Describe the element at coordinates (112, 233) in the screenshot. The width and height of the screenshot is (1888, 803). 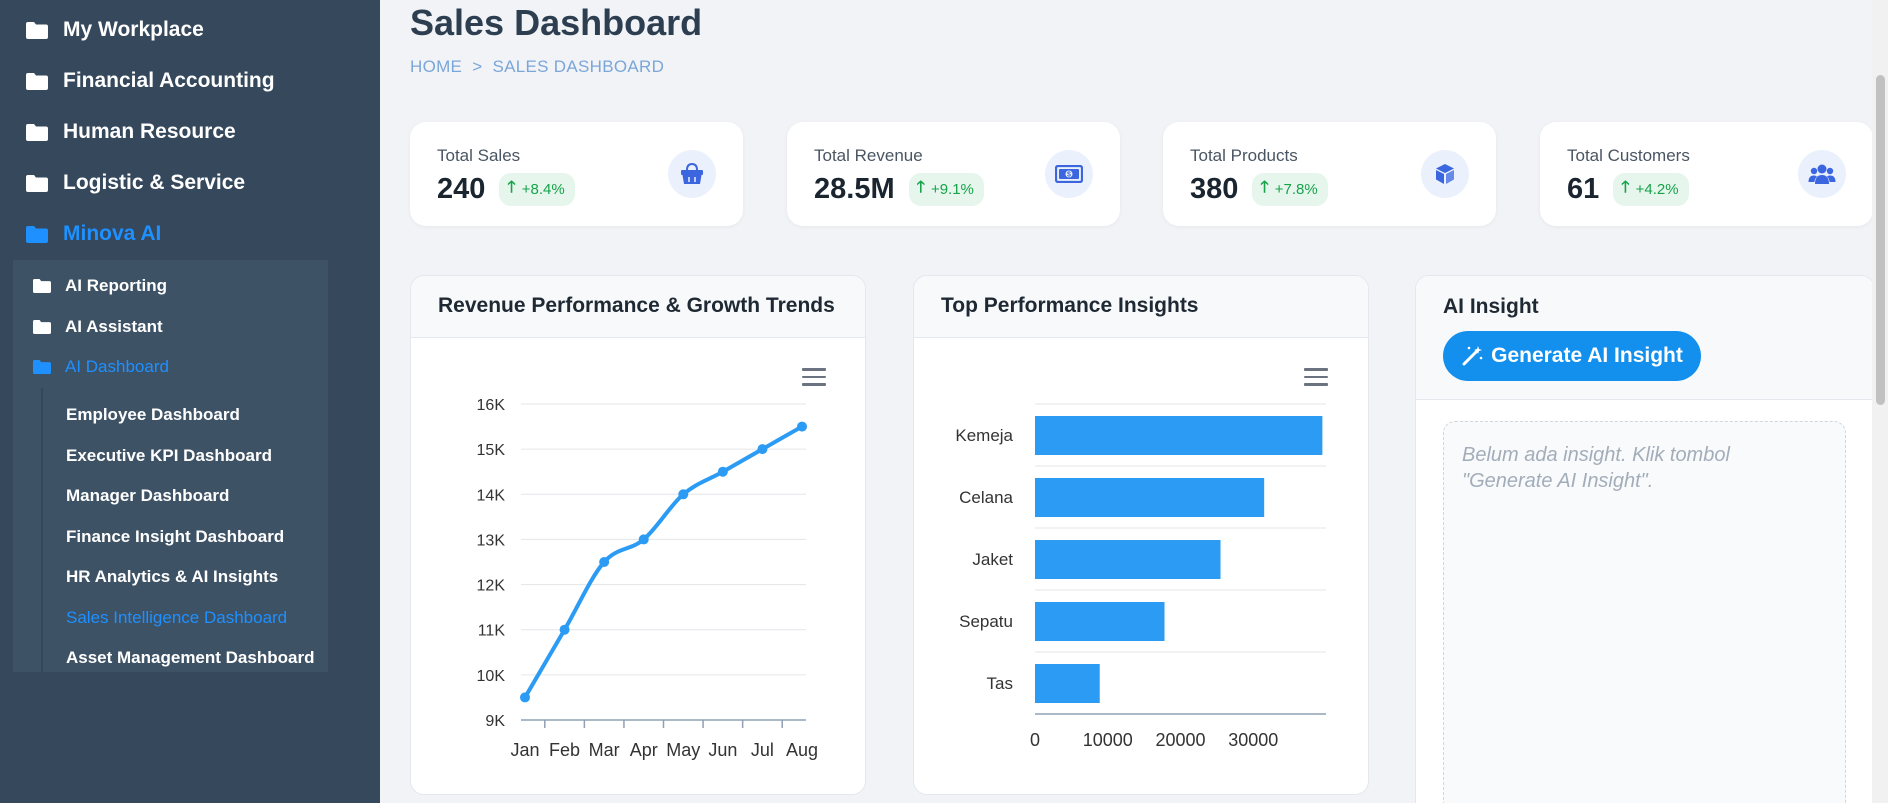
I see `sidebar-item-label: Minova AI` at that location.